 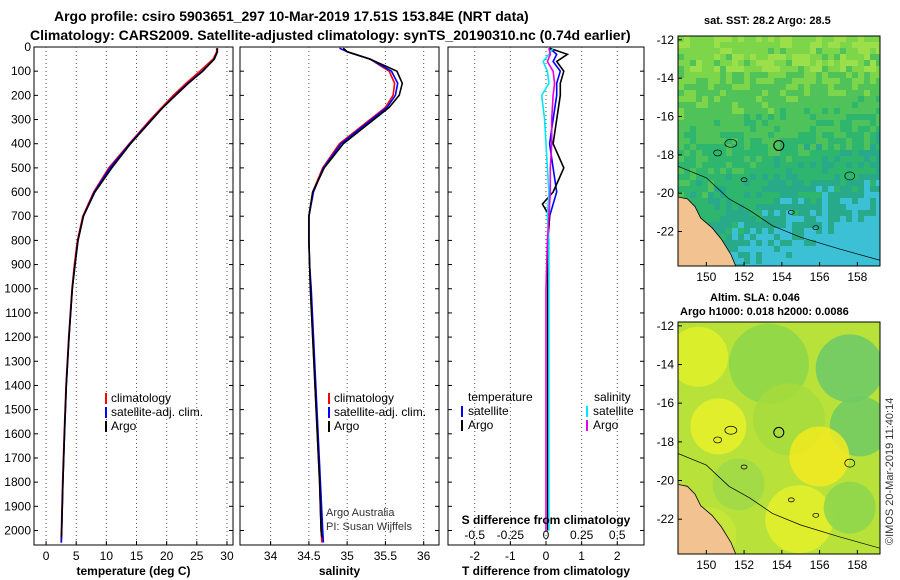 I want to click on depth-tick-label: 0, so click(x=27, y=47).